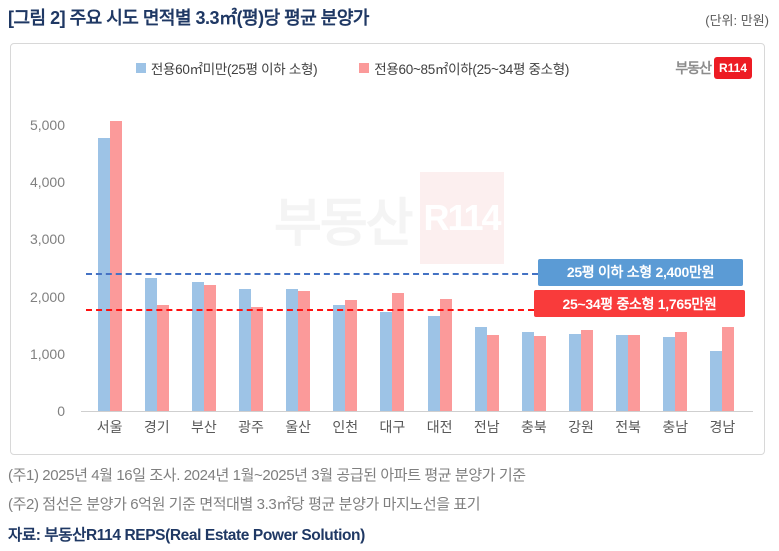 Image resolution: width=779 pixels, height=551 pixels. What do you see at coordinates (492, 373) in the screenshot?
I see `bar-medium-전남` at bounding box center [492, 373].